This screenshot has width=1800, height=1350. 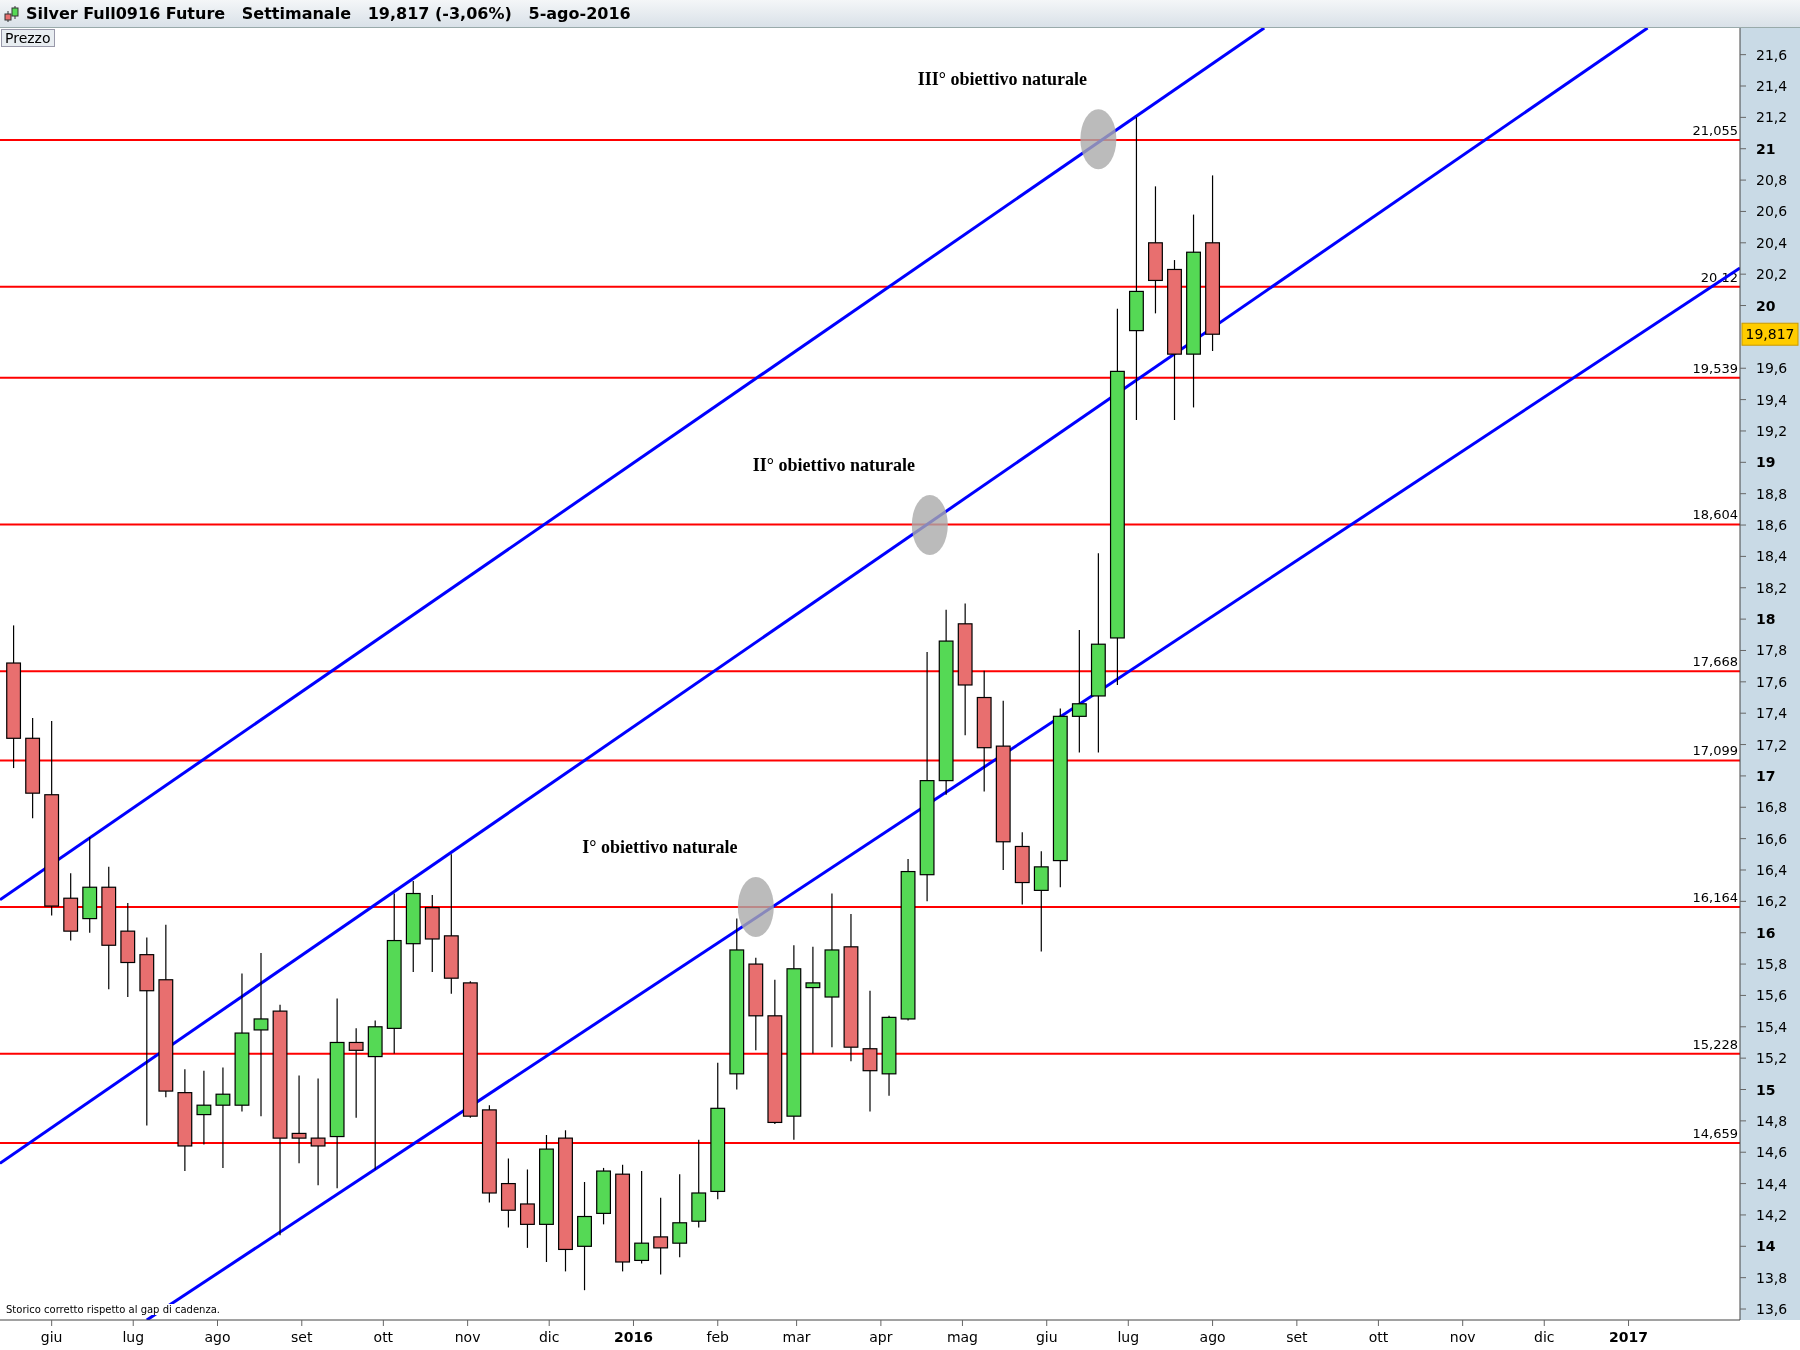 I want to click on chart-title: Silver Full0916 Future Settimanale 19,817 (-3,06%) 5-ago-2016, so click(x=328, y=13).